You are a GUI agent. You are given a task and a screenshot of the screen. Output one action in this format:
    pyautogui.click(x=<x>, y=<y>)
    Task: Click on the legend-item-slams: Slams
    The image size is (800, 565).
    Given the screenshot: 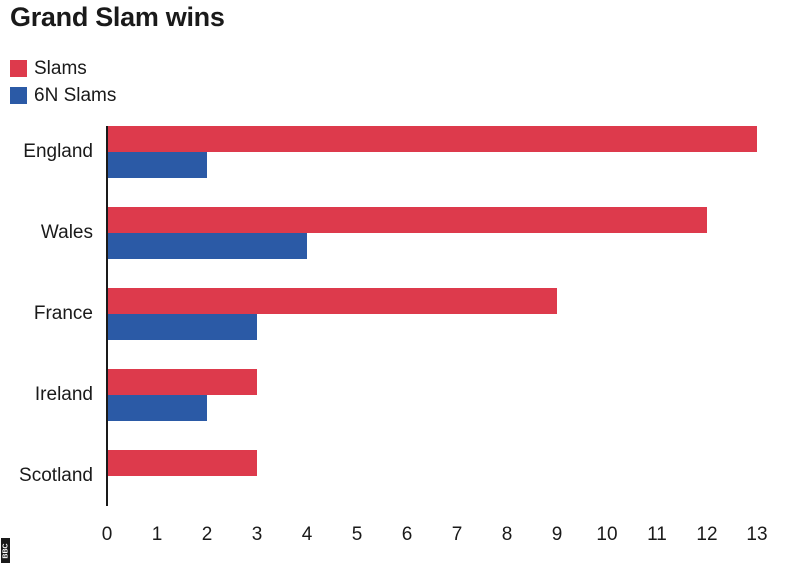 What is the action you would take?
    pyautogui.click(x=63, y=68)
    